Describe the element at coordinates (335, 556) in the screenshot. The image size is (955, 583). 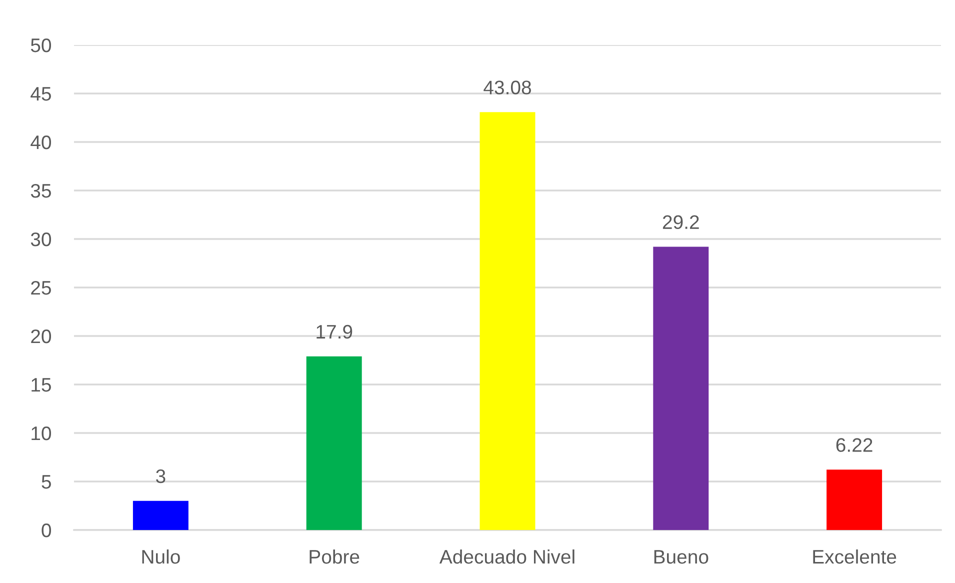
I see `x-tick-label: Pobre` at that location.